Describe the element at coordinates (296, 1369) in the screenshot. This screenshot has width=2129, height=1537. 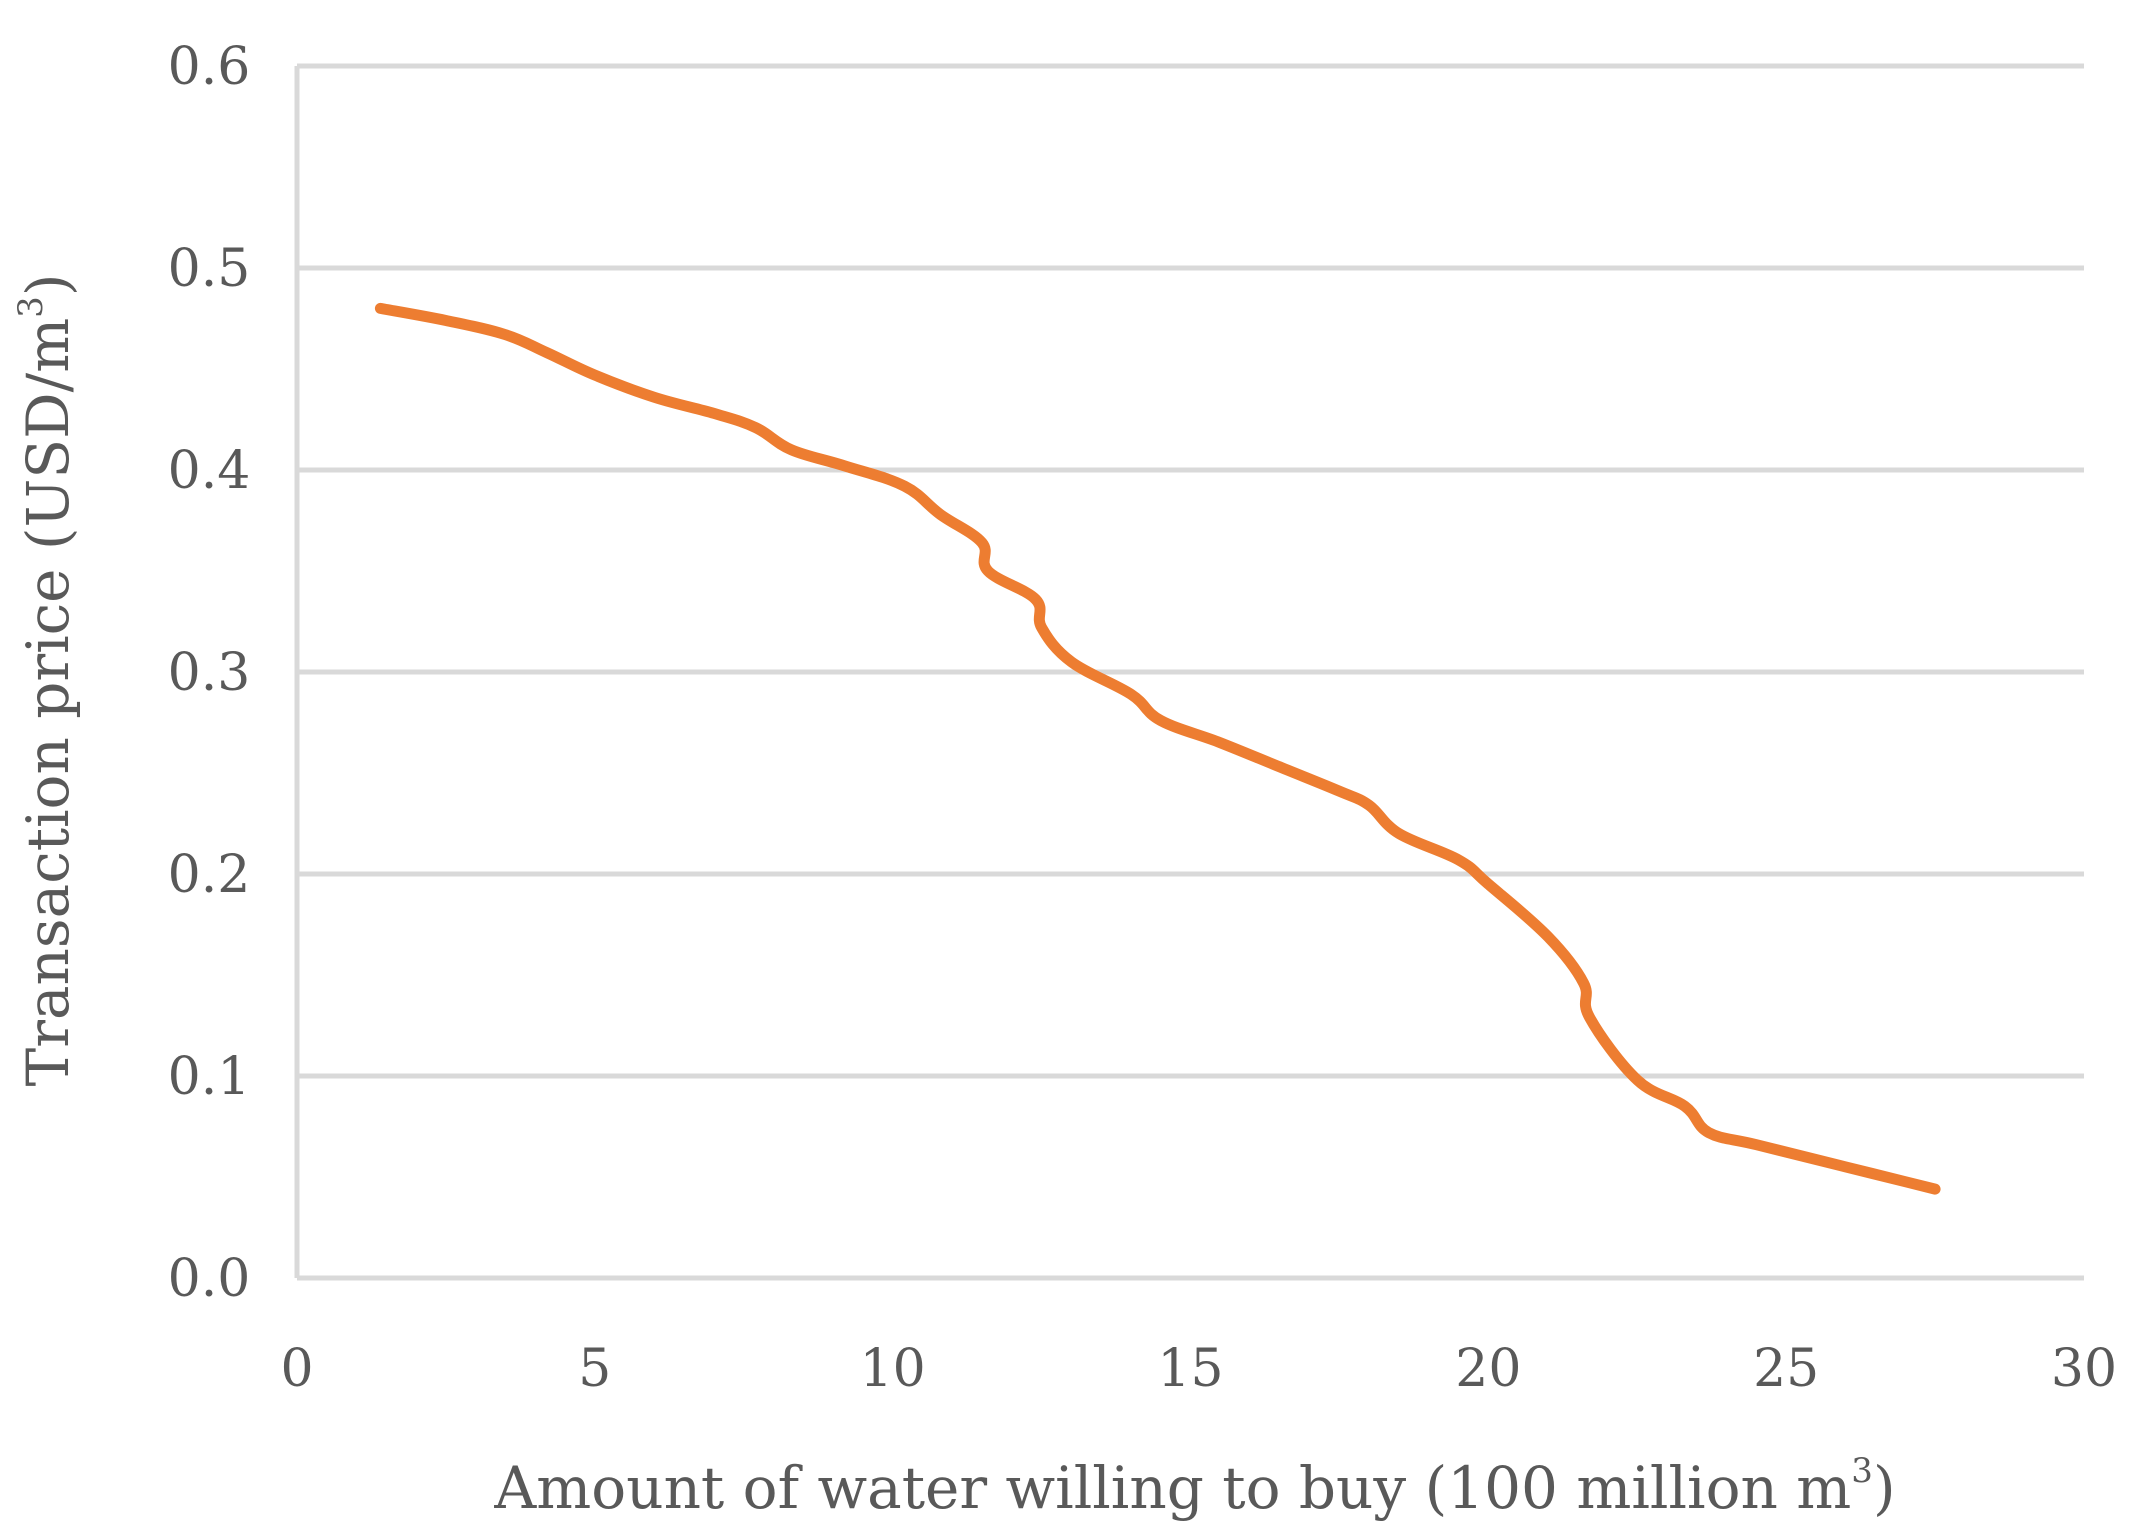
I see `x-tick-label: 0` at that location.